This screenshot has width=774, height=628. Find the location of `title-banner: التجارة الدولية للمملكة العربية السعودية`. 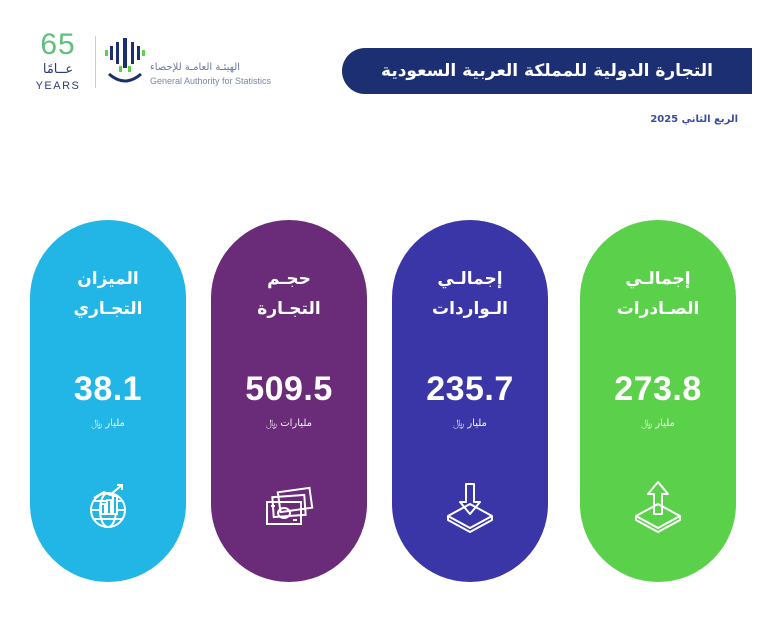

title-banner: التجارة الدولية للمملكة العربية السعودية is located at coordinates (547, 71).